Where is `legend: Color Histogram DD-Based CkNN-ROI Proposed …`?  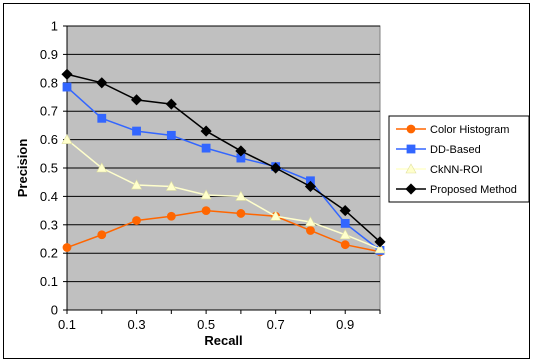 legend: Color Histogram DD-Based CkNN-ROI Proposed … is located at coordinates (459, 159).